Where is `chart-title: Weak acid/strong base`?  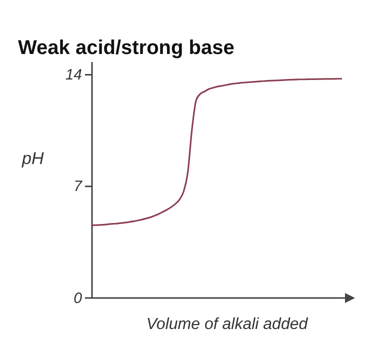
chart-title: Weak acid/strong base is located at coordinates (126, 48).